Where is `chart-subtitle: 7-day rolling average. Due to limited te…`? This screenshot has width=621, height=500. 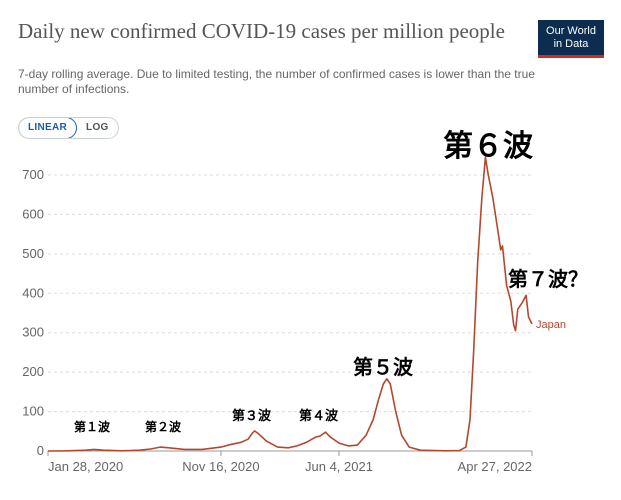
chart-subtitle: 7-day rolling average. Due to limited te… is located at coordinates (276, 81).